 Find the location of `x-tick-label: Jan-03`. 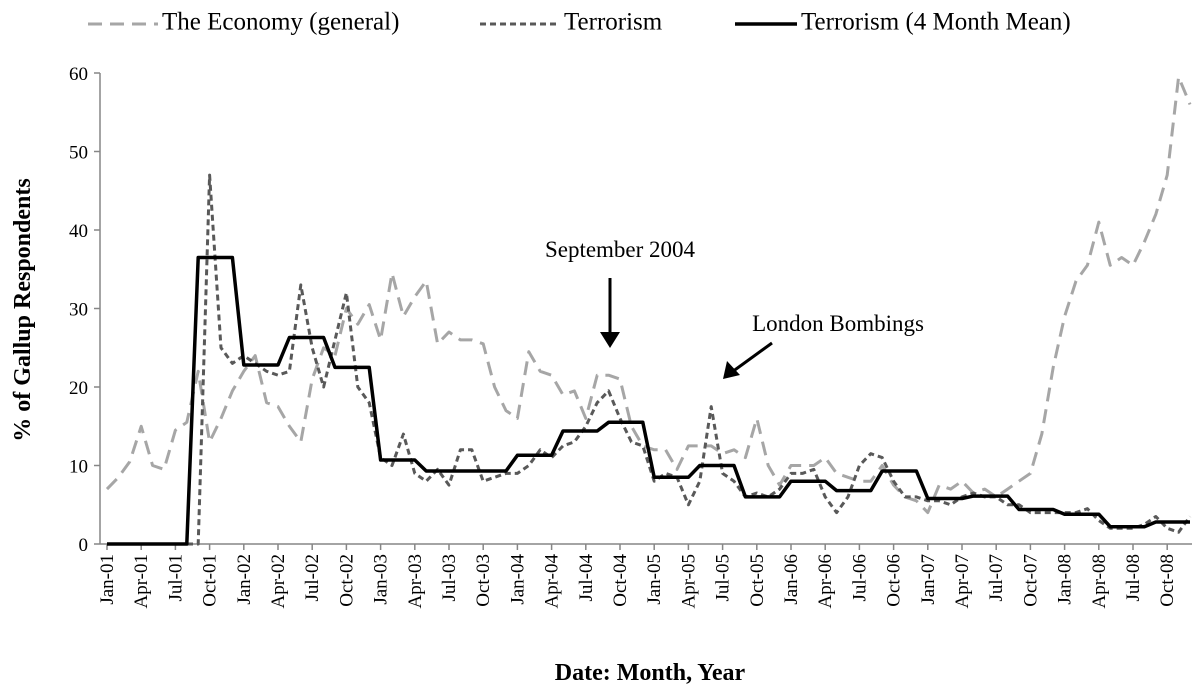

x-tick-label: Jan-03 is located at coordinates (381, 579).